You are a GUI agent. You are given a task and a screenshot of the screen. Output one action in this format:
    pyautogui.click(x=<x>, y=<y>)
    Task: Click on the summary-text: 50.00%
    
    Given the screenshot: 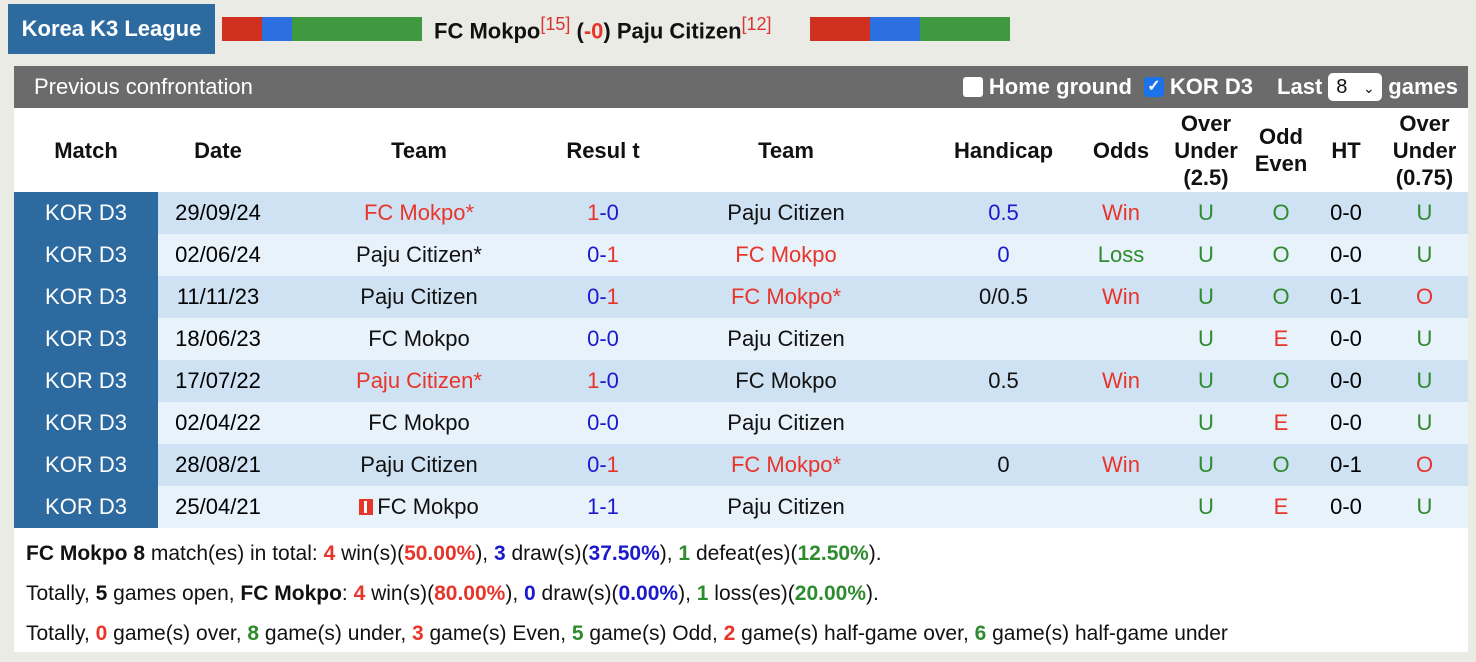 What is the action you would take?
    pyautogui.click(x=440, y=553)
    